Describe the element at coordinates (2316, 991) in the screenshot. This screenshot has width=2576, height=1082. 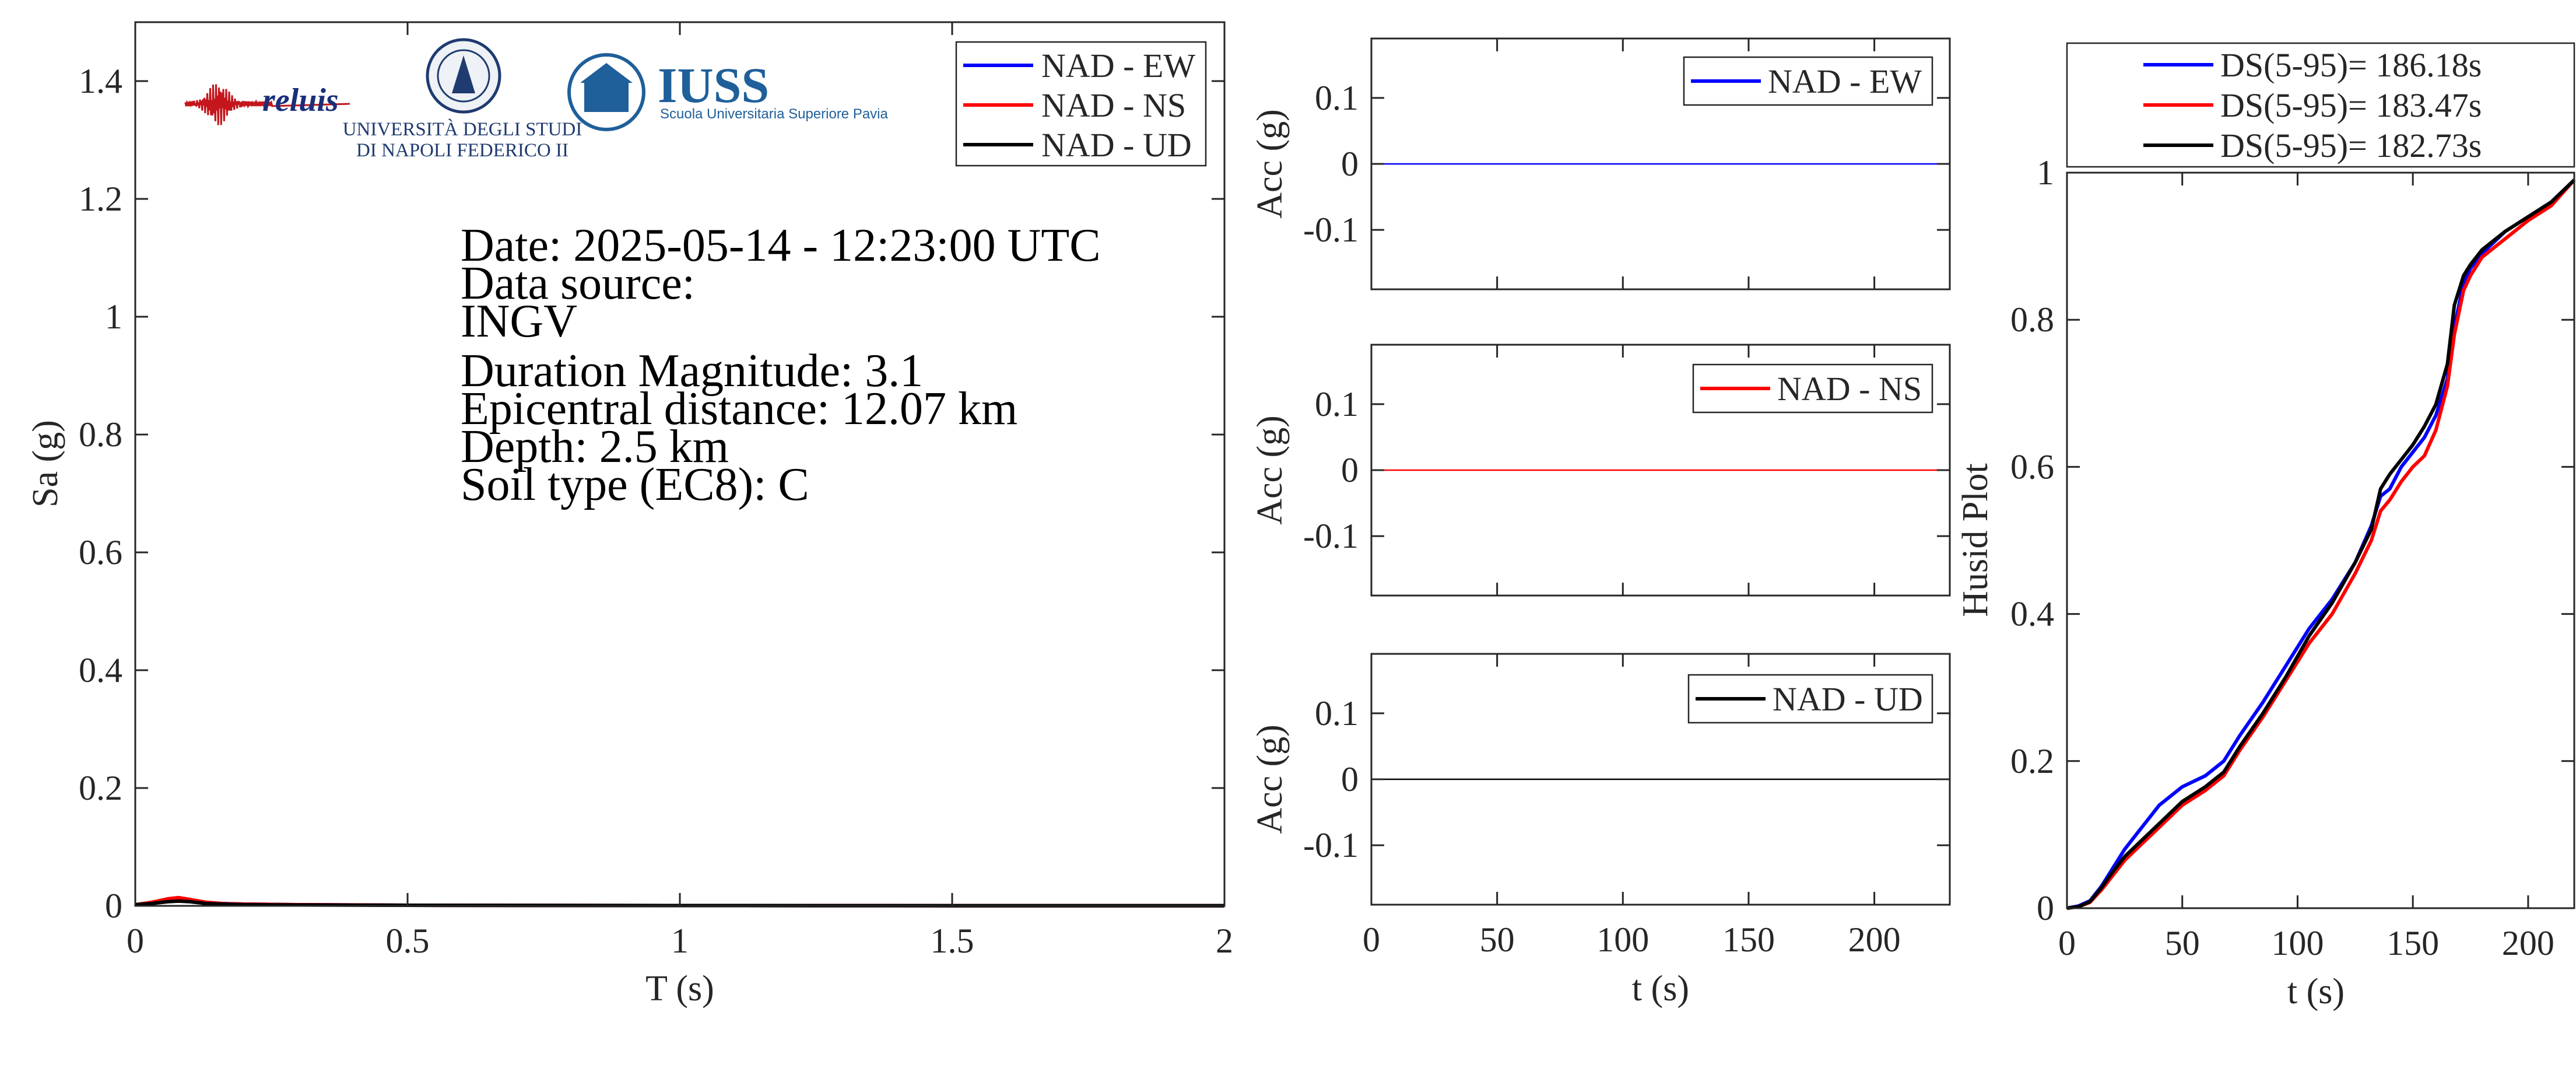
I see `husid-x-axis-label: t (s)` at that location.